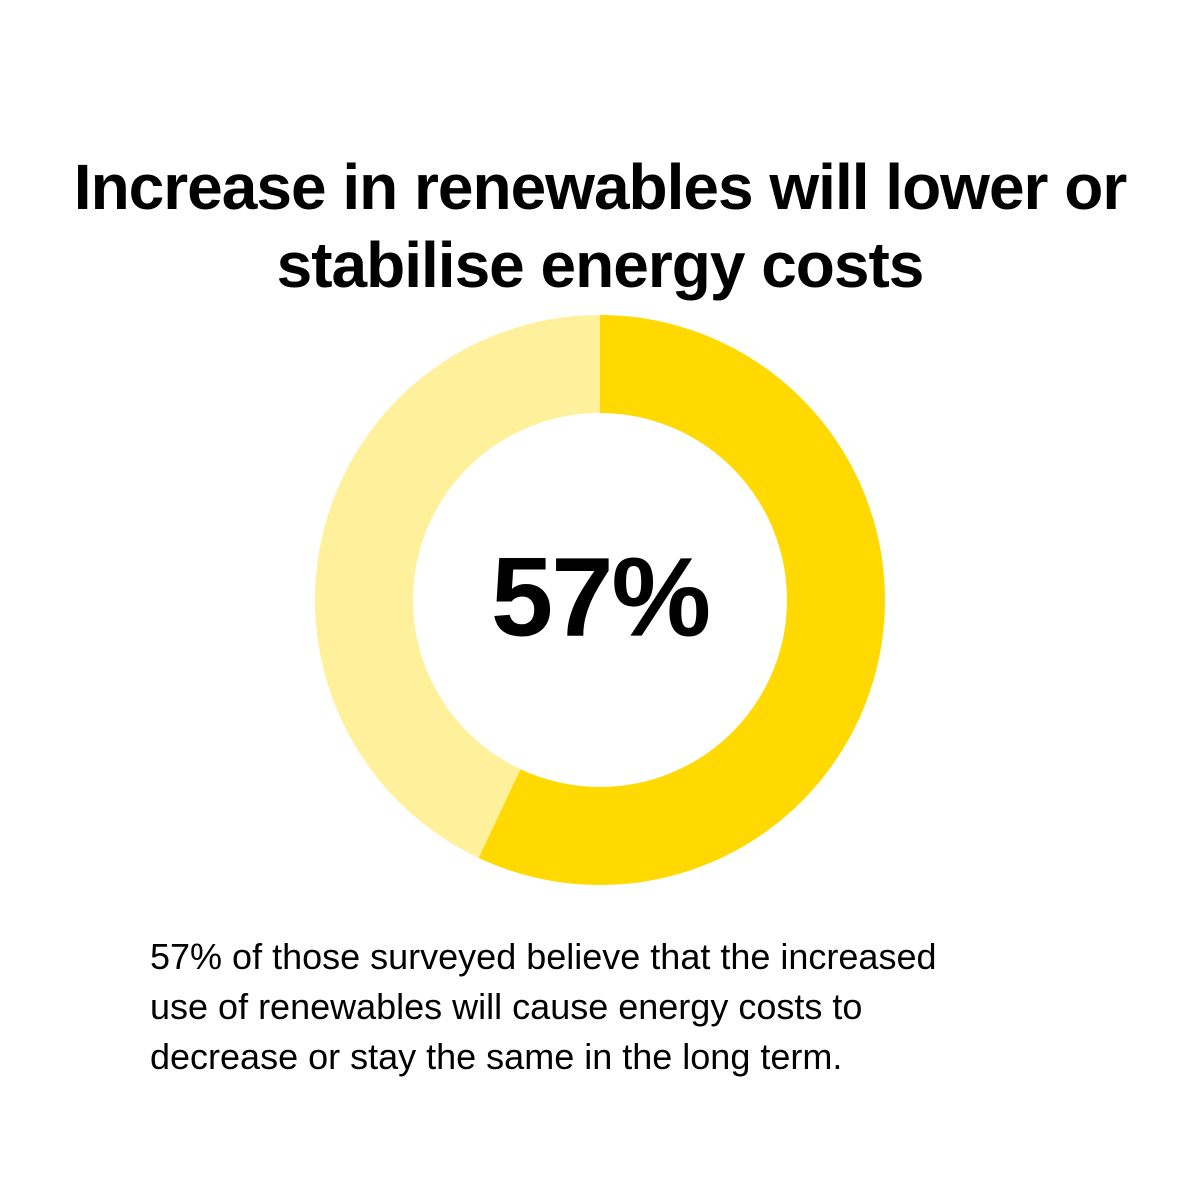 Image resolution: width=1200 pixels, height=1200 pixels. I want to click on donut-segment, so click(457, 586).